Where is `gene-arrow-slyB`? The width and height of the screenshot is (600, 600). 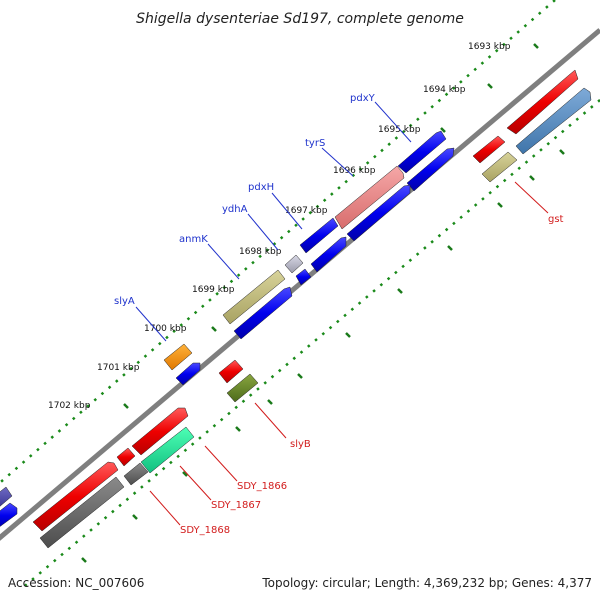 gene-arrow-slyB is located at coordinates (242, 388).